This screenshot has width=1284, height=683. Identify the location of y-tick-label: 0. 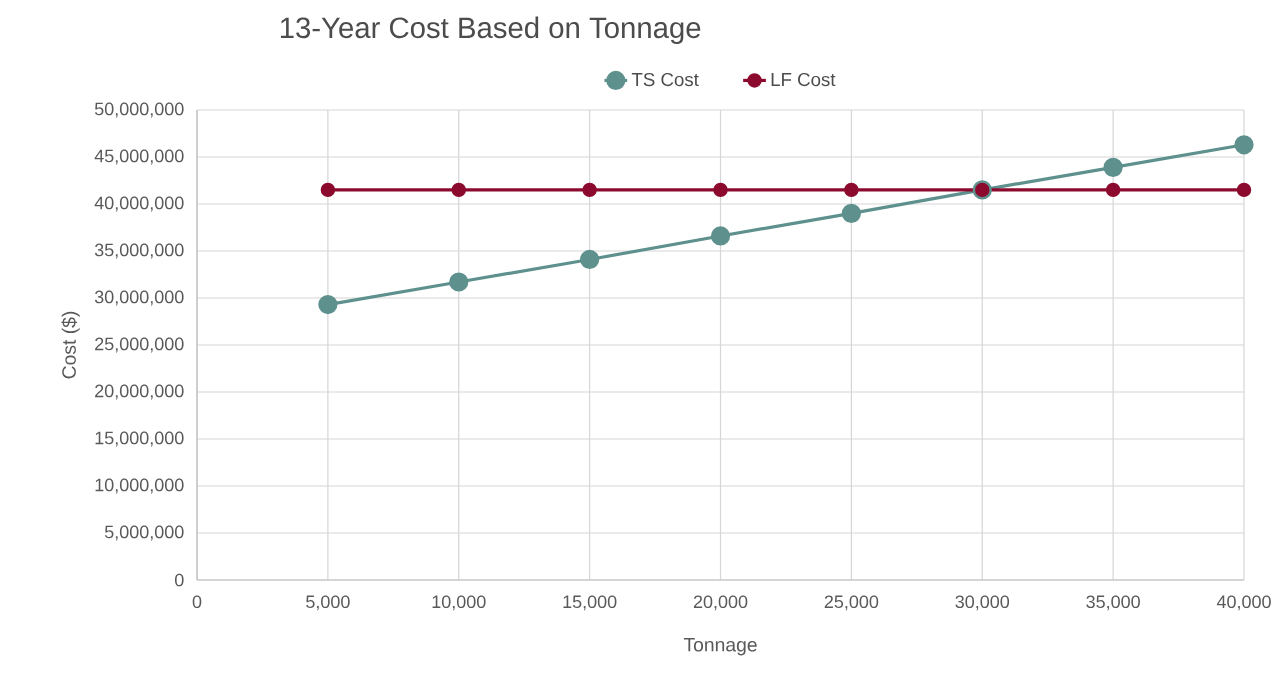
(179, 580).